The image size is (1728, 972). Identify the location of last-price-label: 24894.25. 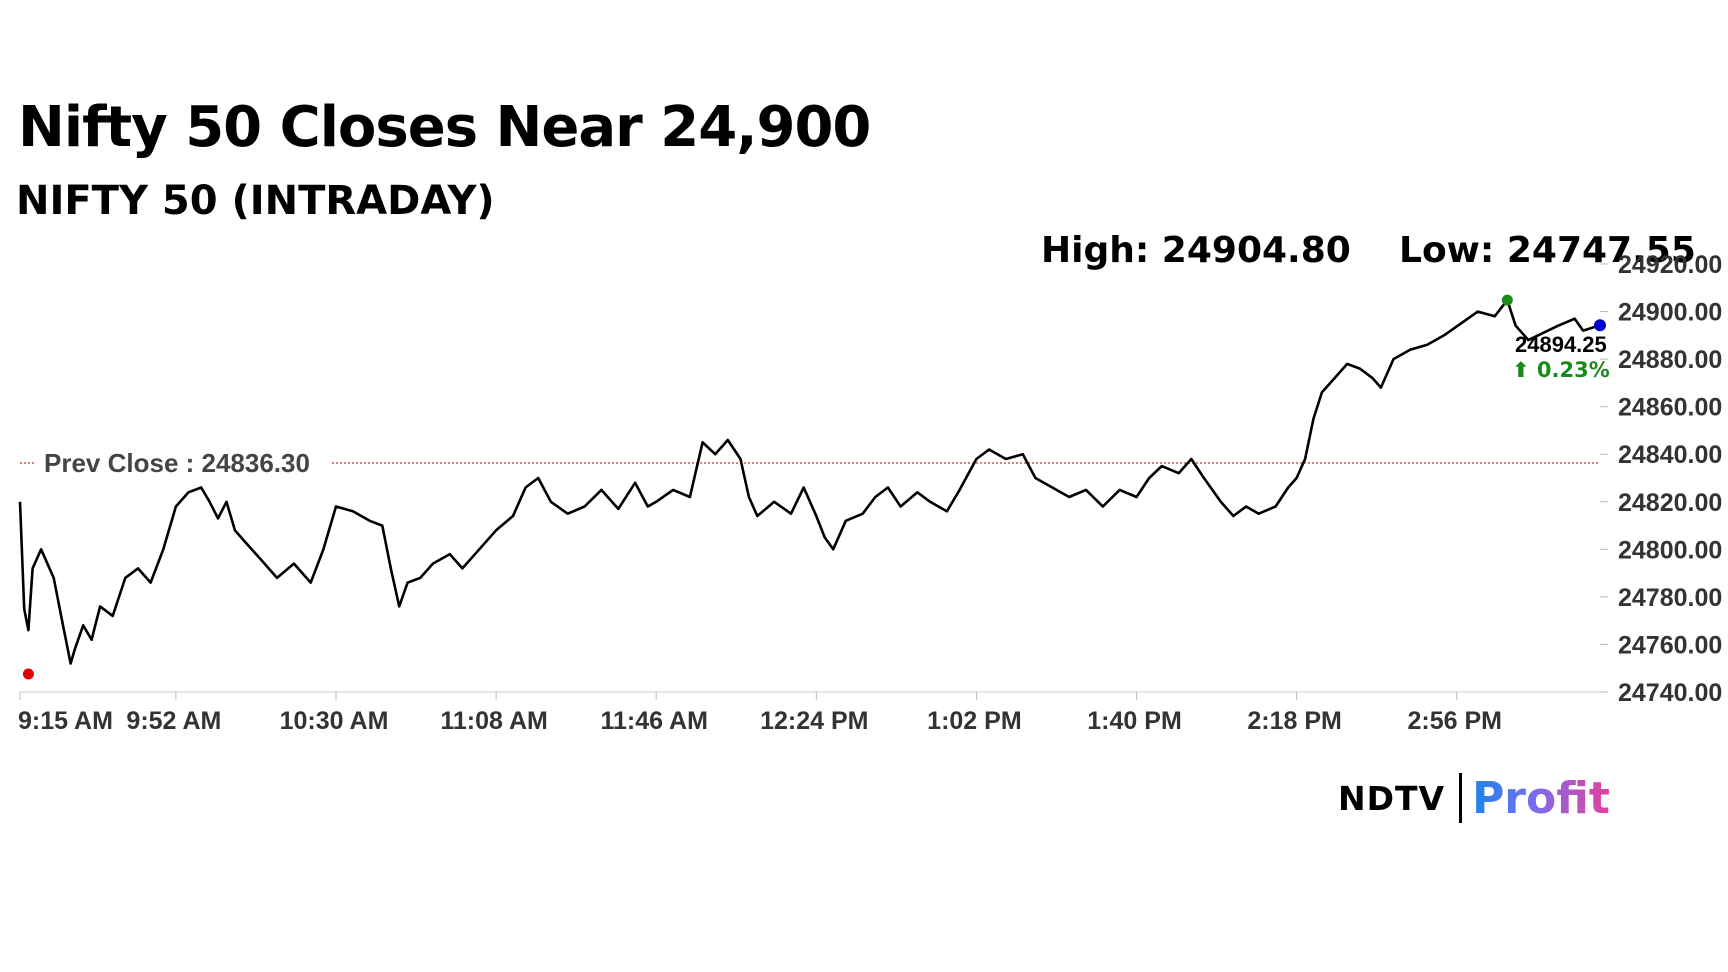
(1561, 344).